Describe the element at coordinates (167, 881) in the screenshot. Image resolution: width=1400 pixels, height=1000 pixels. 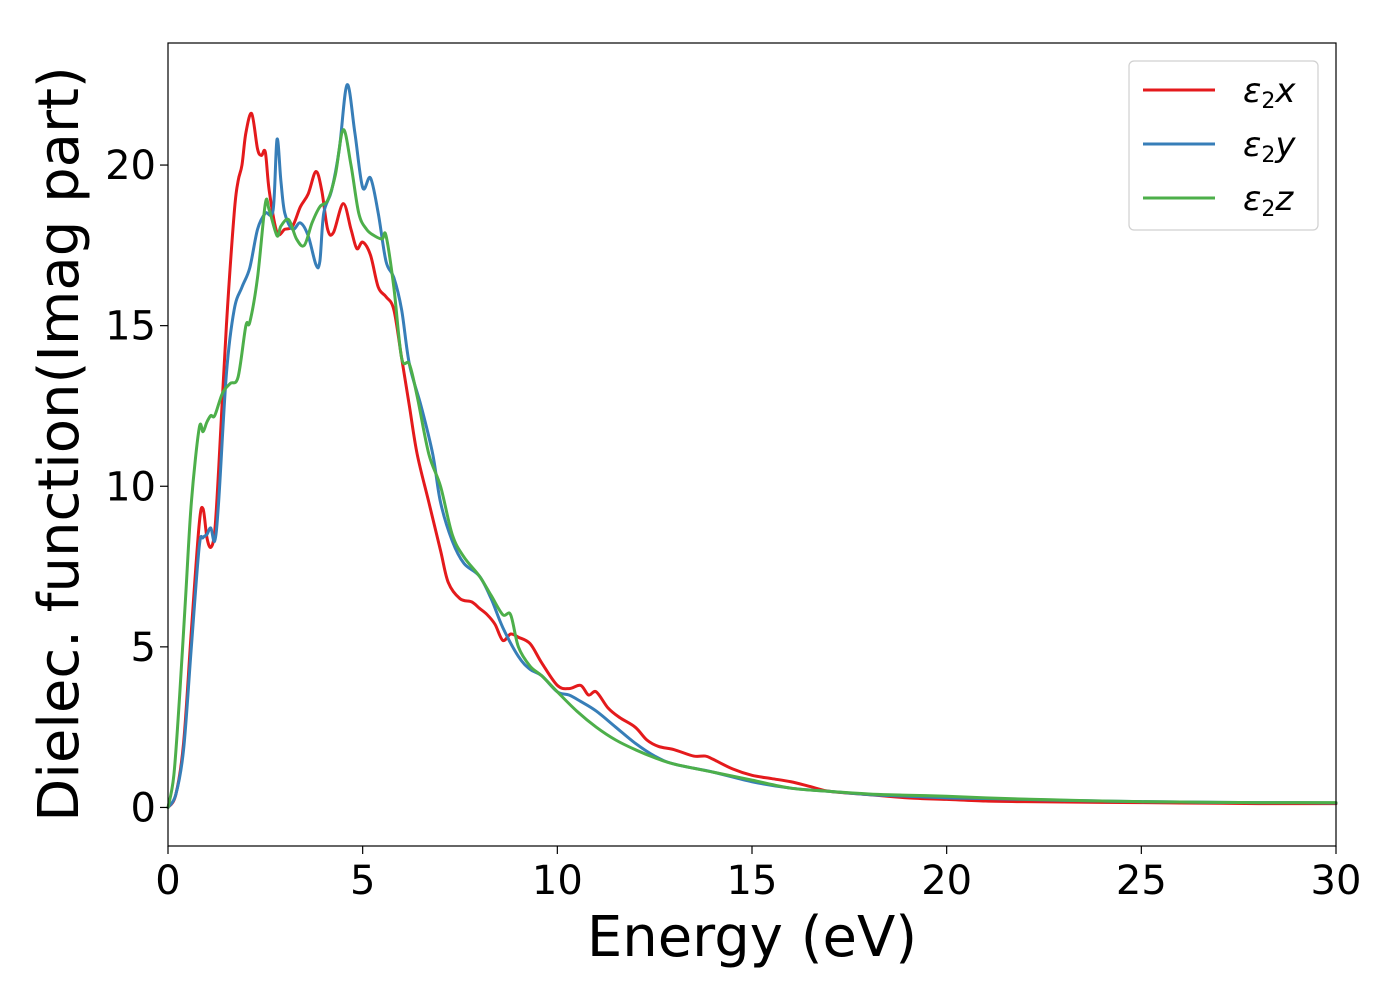
I see `x-tick-label: 0` at that location.